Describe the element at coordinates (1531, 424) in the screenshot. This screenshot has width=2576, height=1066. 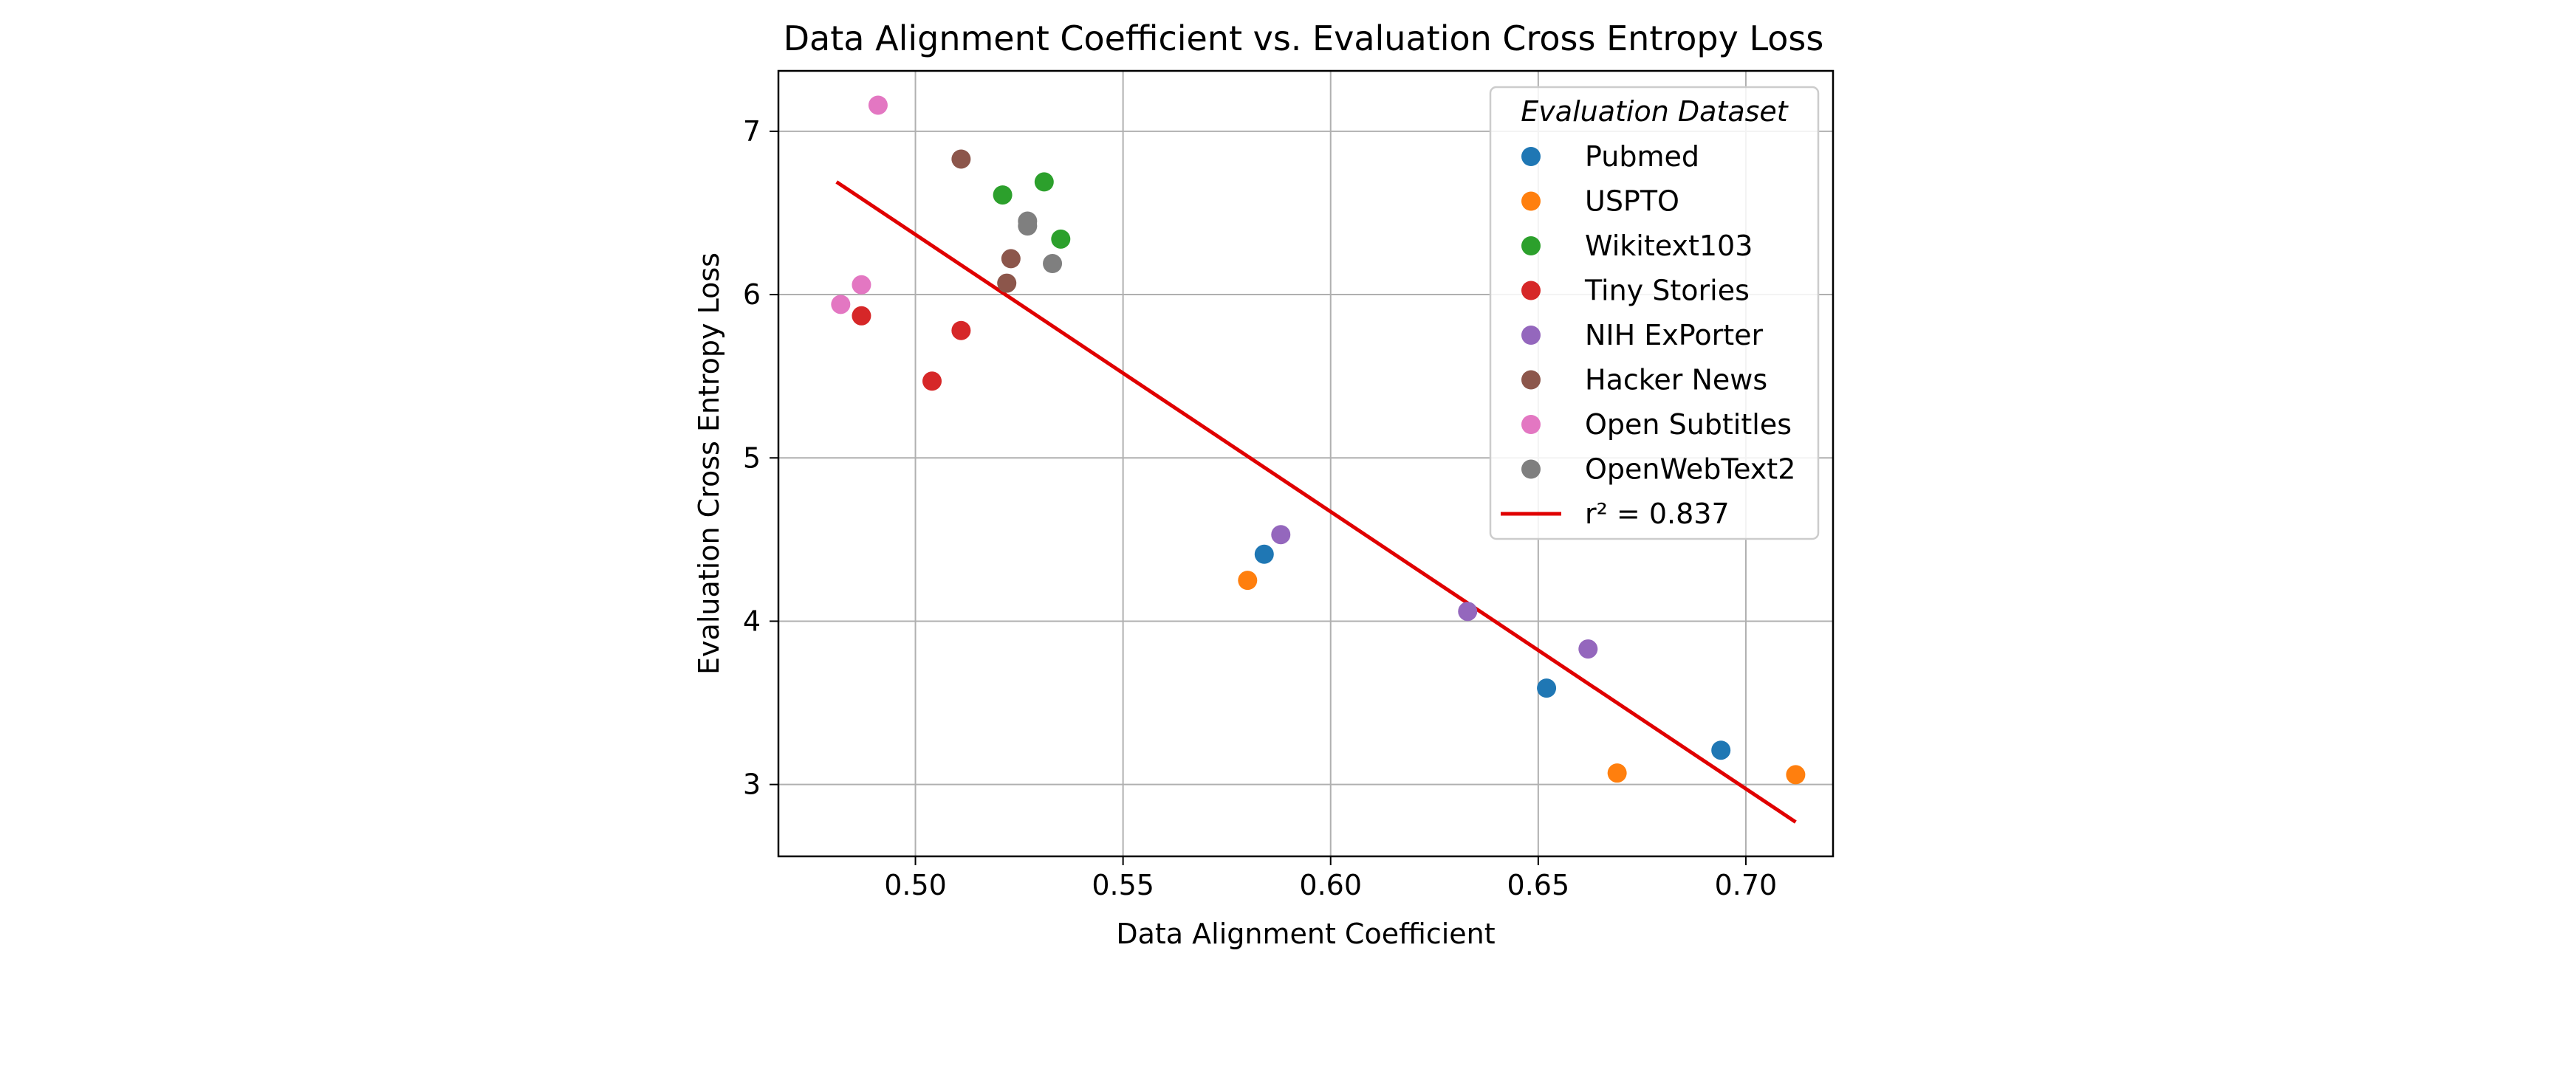
I see `legend-marker-open-subtitles` at that location.